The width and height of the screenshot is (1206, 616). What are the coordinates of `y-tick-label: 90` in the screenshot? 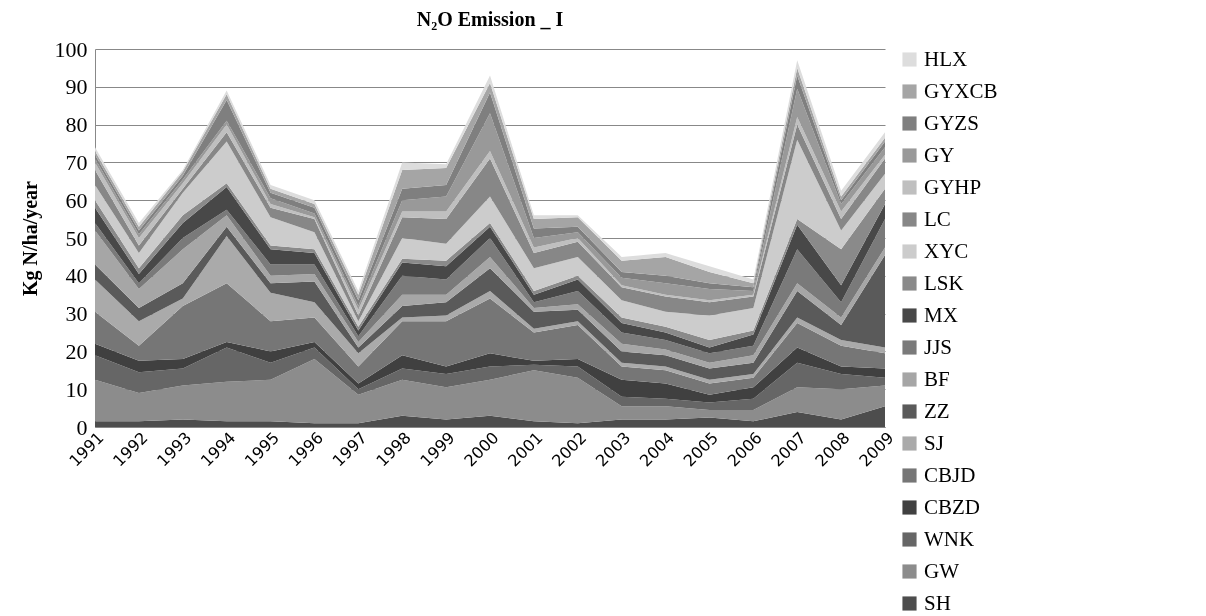 It's located at (76, 87).